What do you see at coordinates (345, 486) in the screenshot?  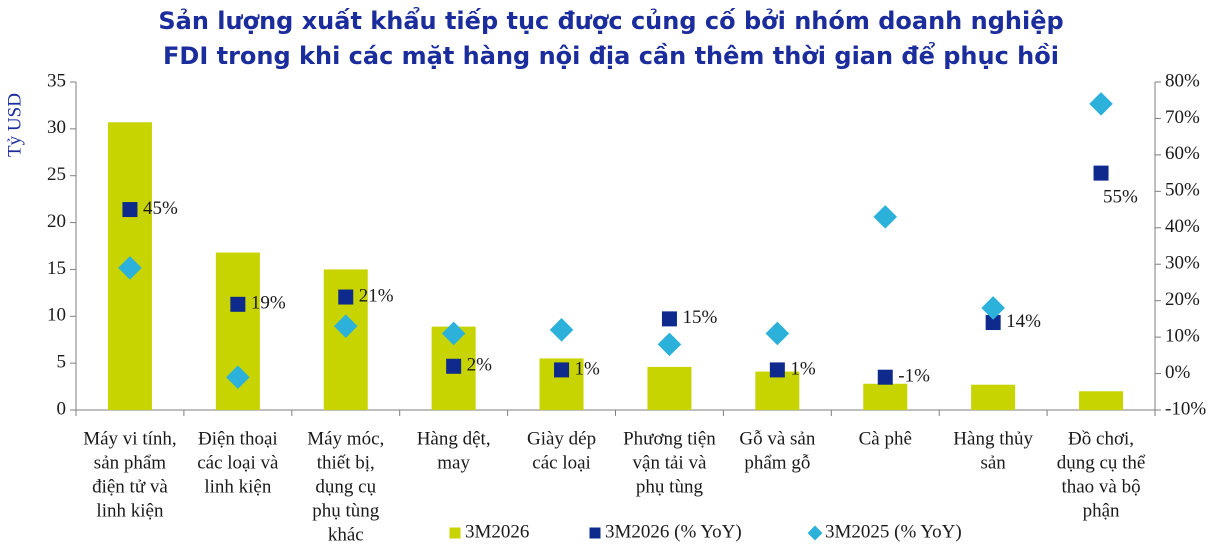 I see `x-tick-label: dụng cụ` at bounding box center [345, 486].